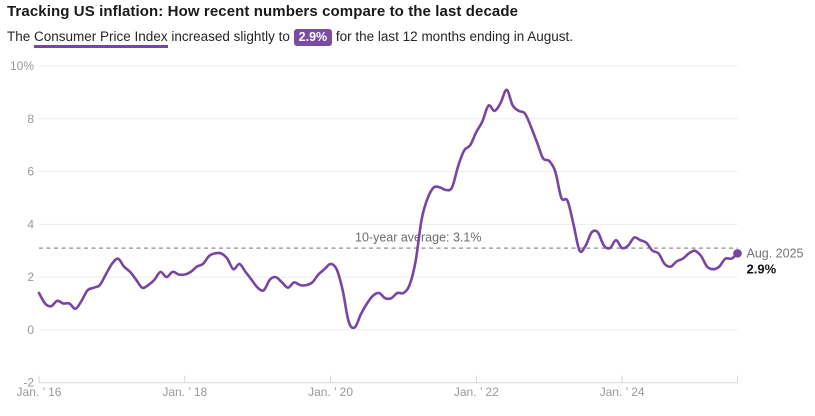 Image resolution: width=815 pixels, height=416 pixels. Describe the element at coordinates (28, 383) in the screenshot. I see `y-axis-label: -2` at that location.